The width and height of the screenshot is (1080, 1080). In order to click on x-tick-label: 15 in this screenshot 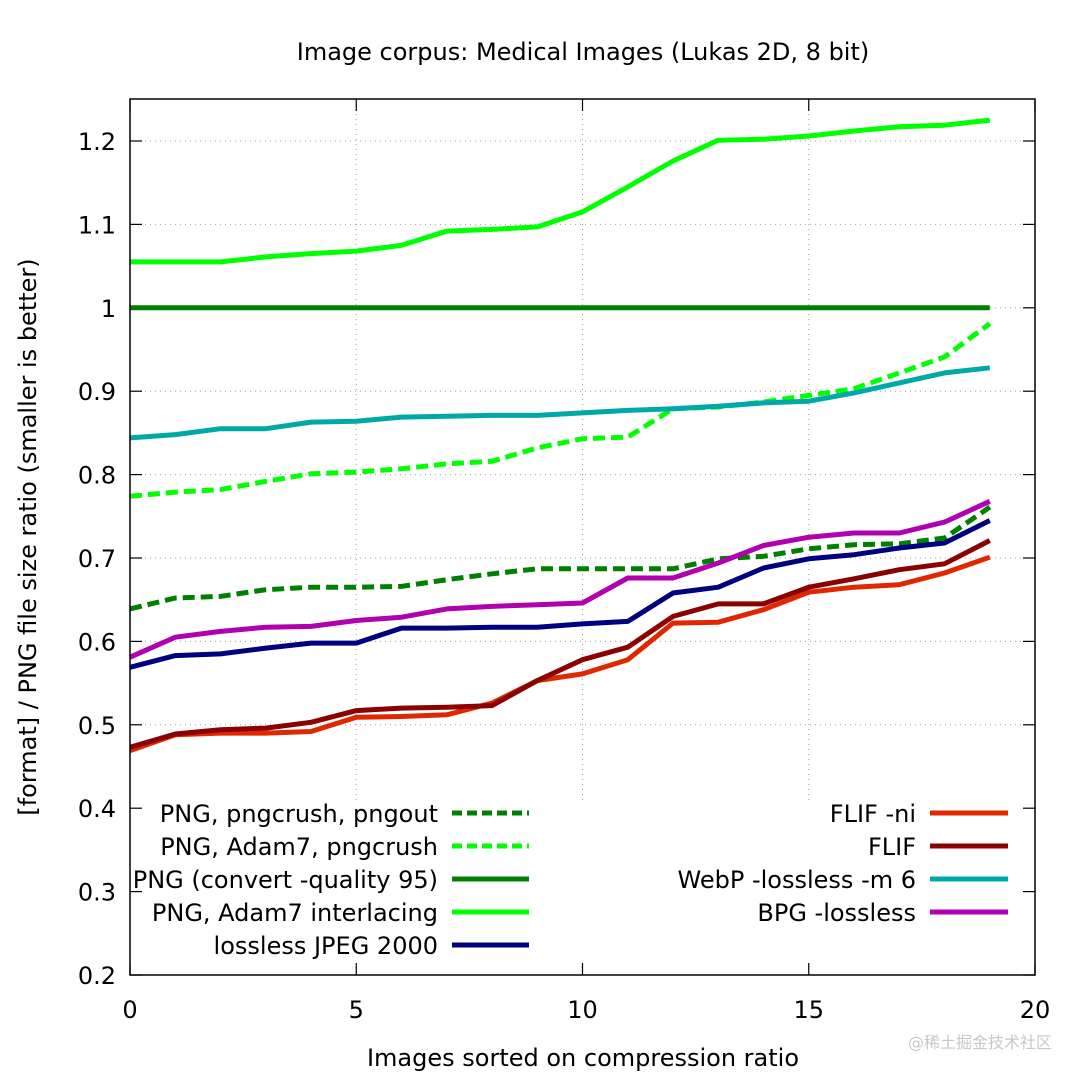, I will do `click(808, 1010)`.